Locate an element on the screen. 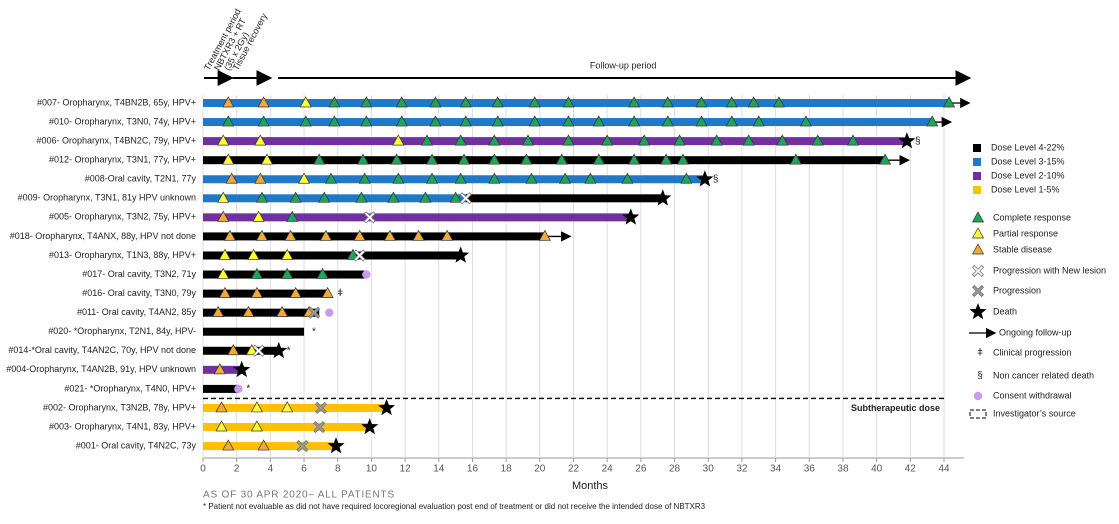 The height and width of the screenshot is (524, 1119). row-note: ǂ is located at coordinates (340, 293).